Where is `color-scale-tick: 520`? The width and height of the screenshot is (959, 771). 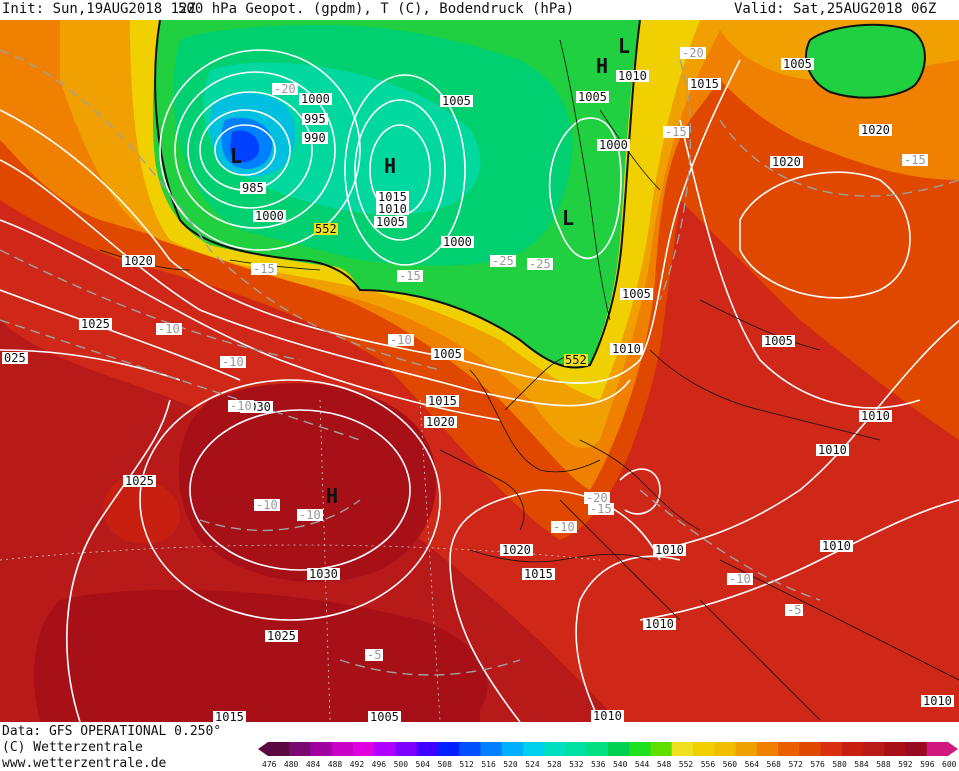
color-scale-tick: 520 is located at coordinates (510, 764).